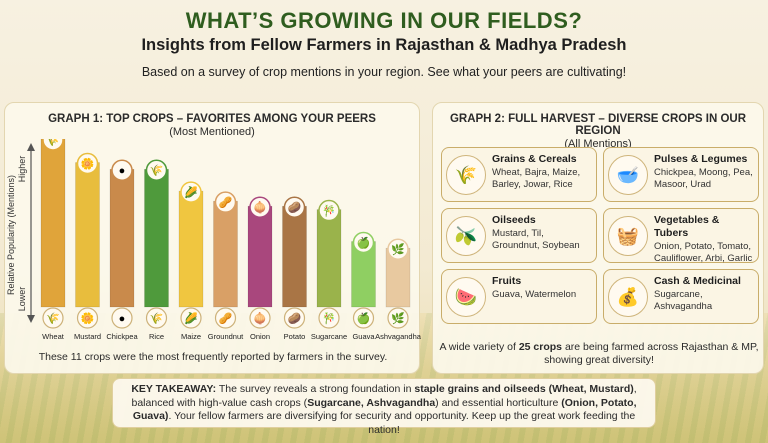  I want to click on guava-icon-base, so click(363, 318).